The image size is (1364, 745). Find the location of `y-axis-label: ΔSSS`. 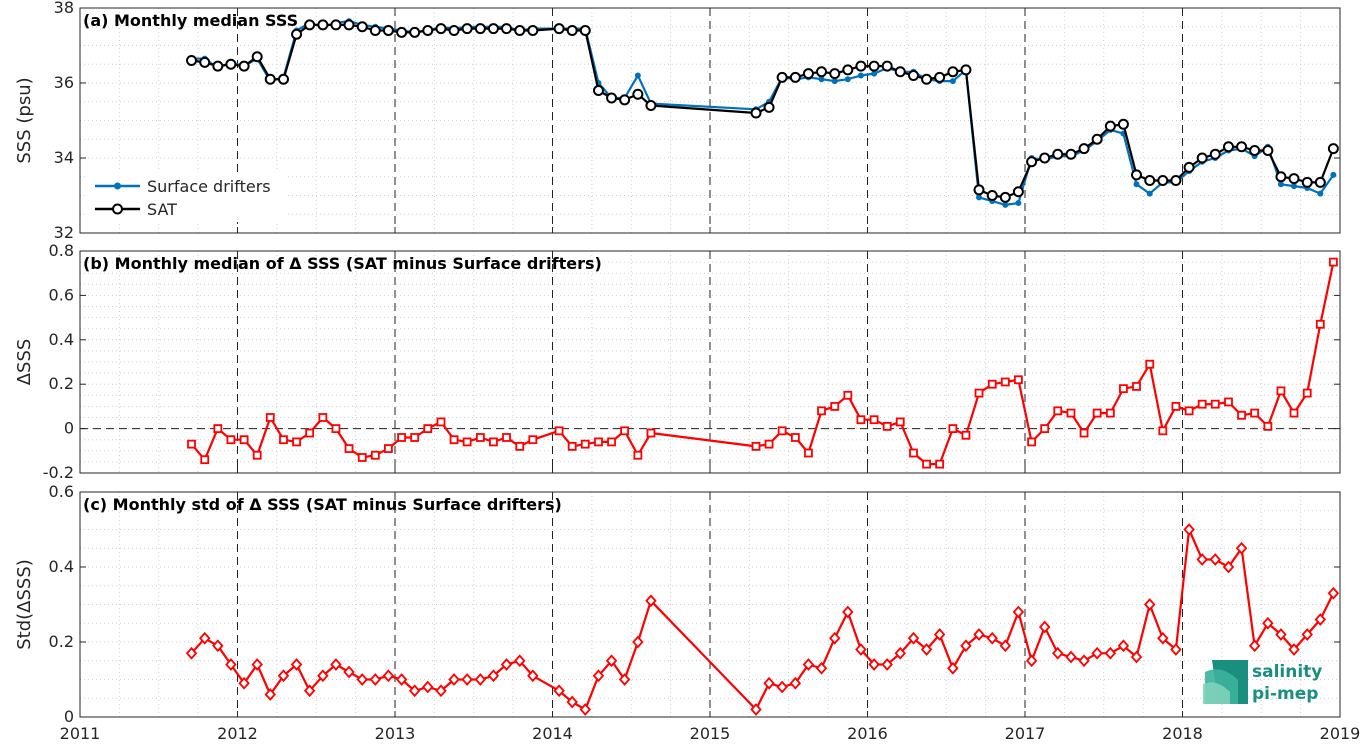

y-axis-label: ΔSSS is located at coordinates (24, 362).